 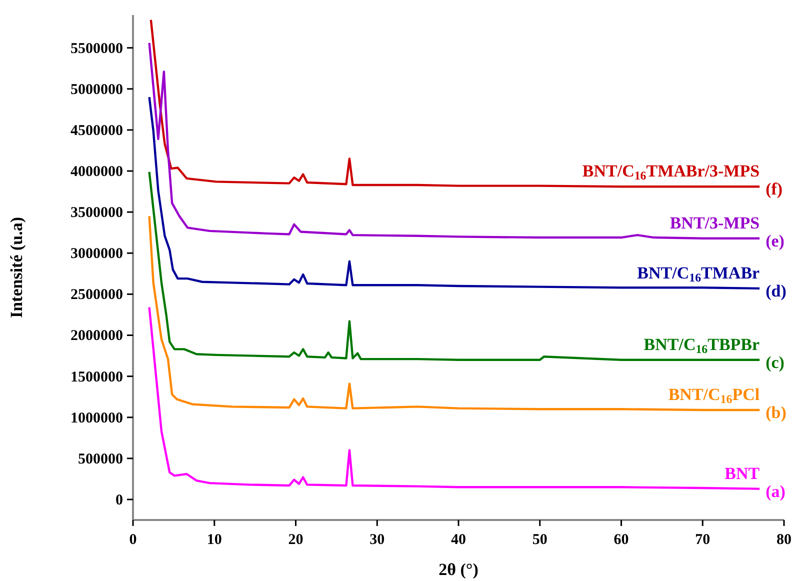 I want to click on y-tick-label: 1000000, so click(x=96, y=418).